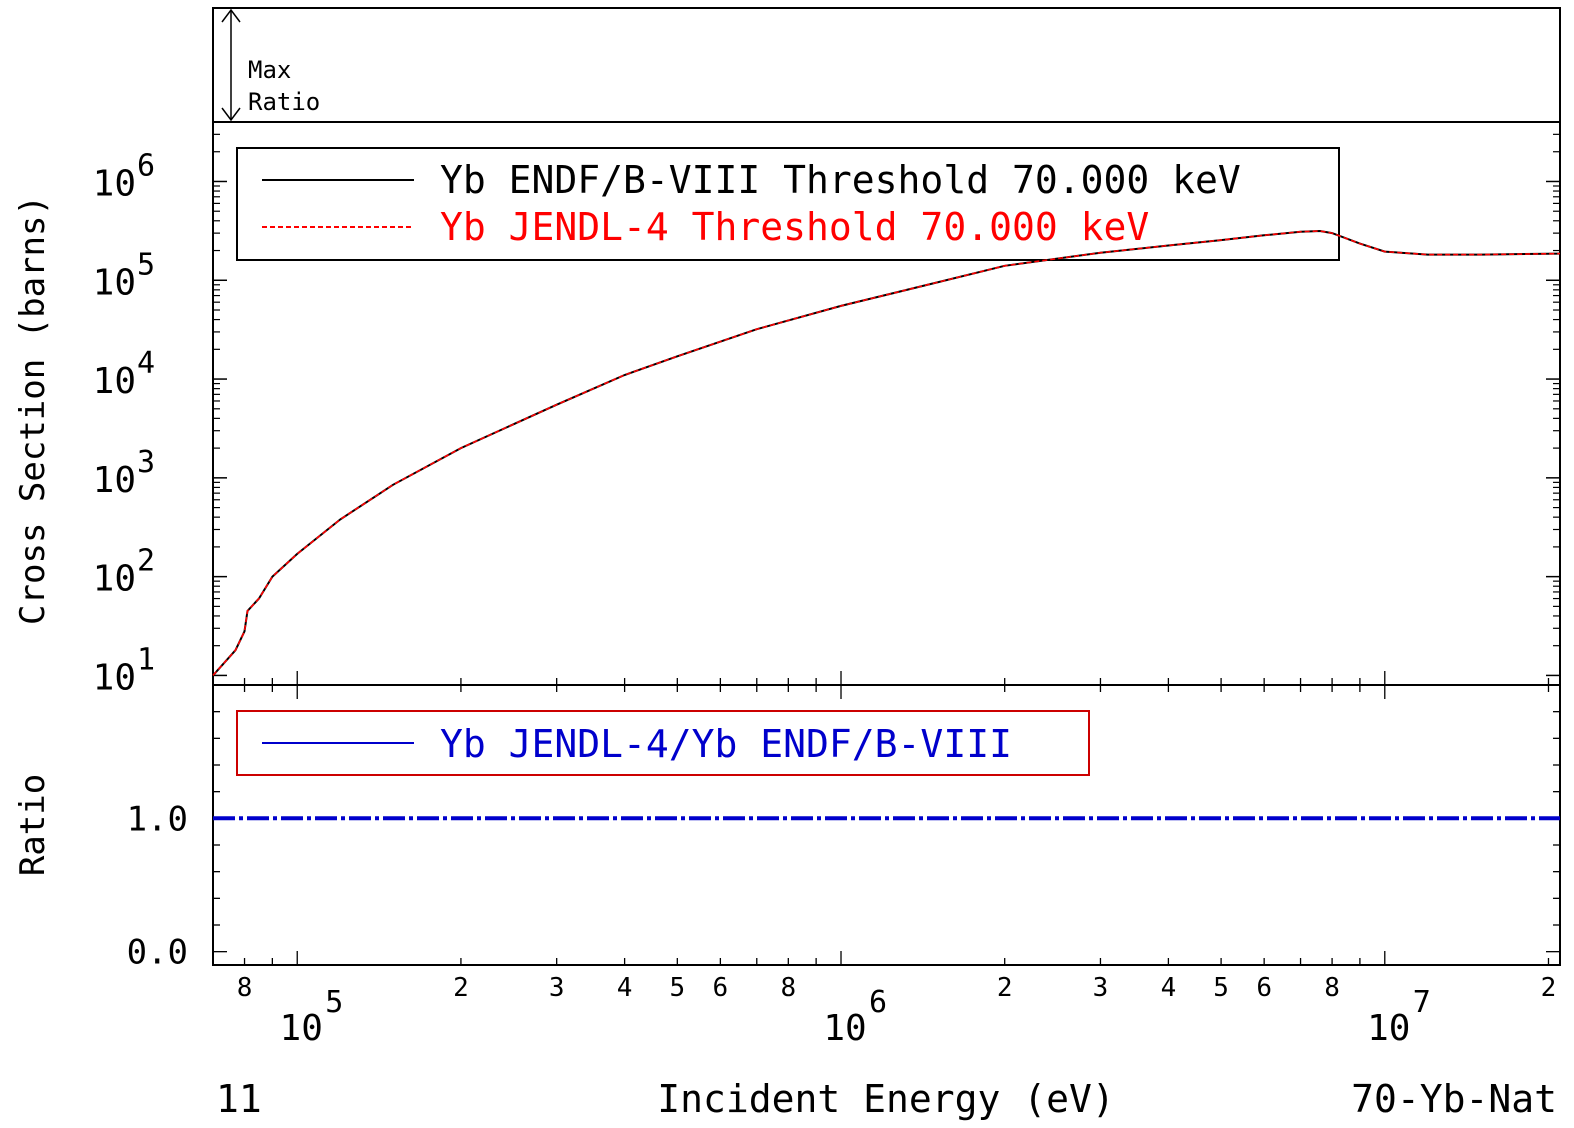  Describe the element at coordinates (33, 825) in the screenshot. I see `ratio-ylabel: Ratio` at that location.